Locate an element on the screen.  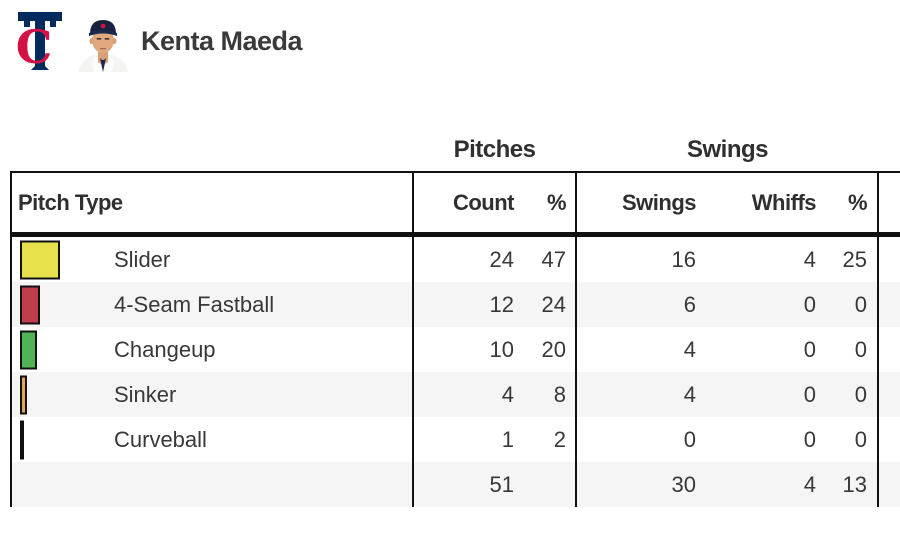
pitch-row: Curveball 1 2 0 0 0 is located at coordinates (456, 439).